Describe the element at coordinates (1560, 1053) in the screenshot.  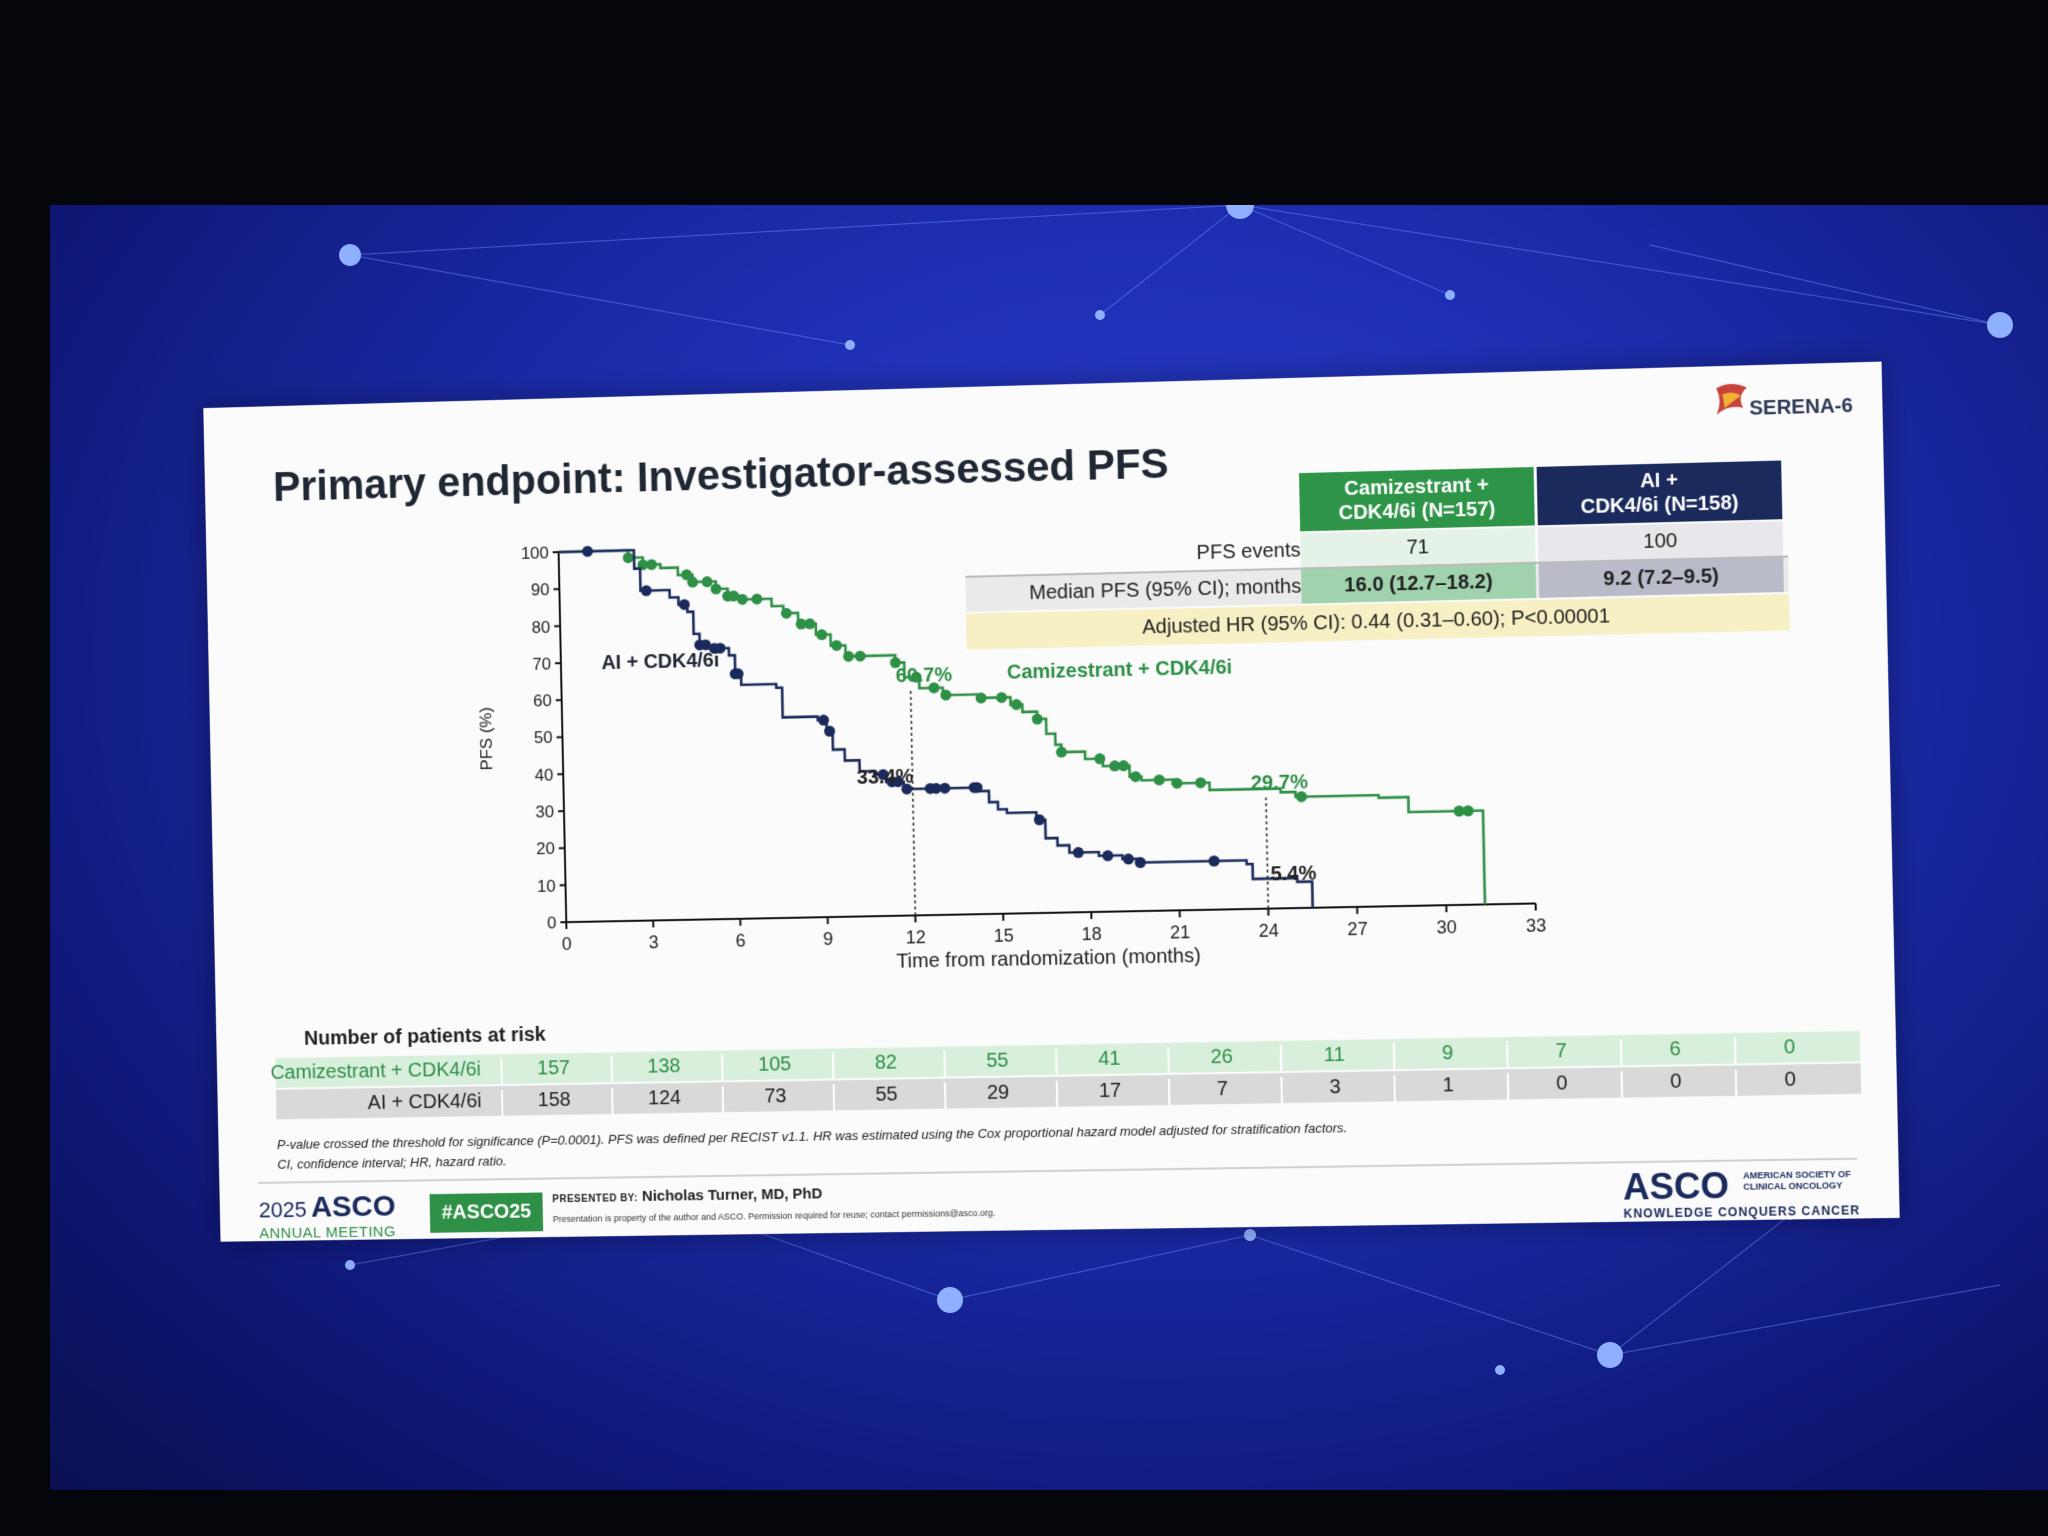
I see `risk-value: 7` at that location.